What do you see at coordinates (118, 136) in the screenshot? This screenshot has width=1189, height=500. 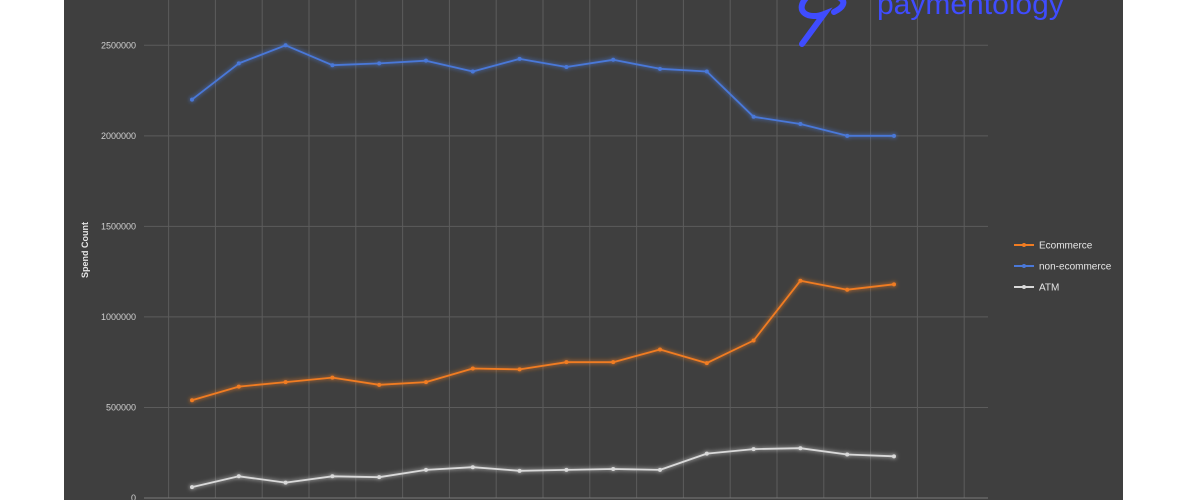 I see `y-tick-label: 2000000` at bounding box center [118, 136].